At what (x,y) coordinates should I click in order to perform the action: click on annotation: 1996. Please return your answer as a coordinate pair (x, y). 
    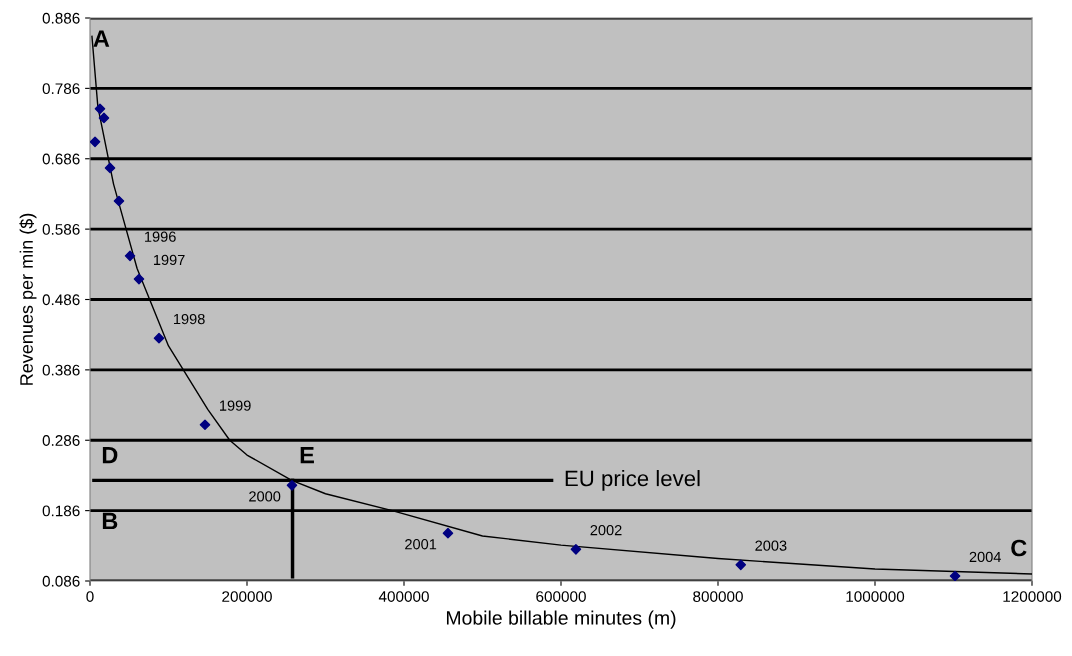
    Looking at the image, I should click on (160, 236).